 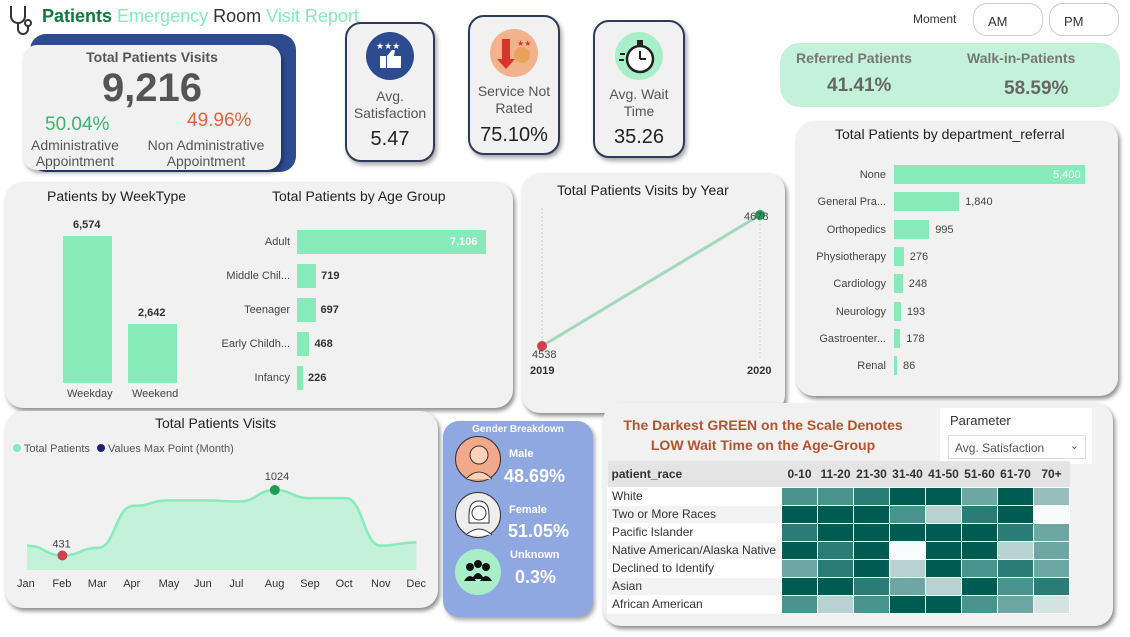 What do you see at coordinates (77, 124) in the screenshot?
I see `admin-pct: 50.04%` at bounding box center [77, 124].